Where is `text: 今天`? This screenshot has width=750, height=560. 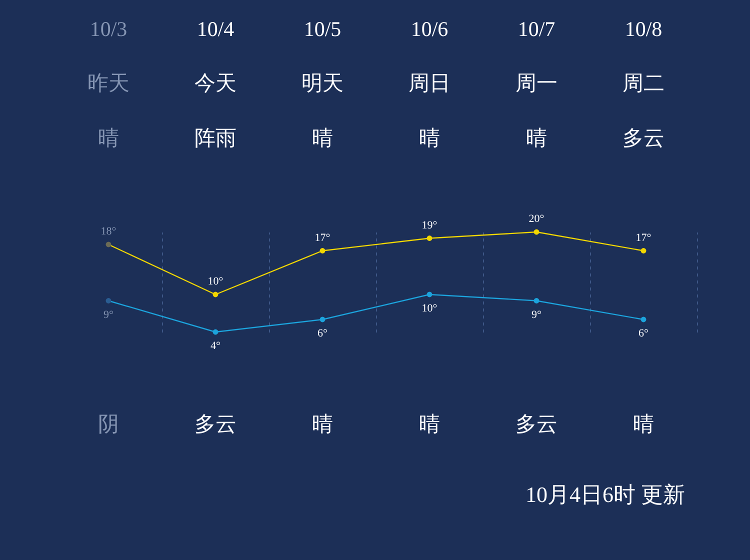
text: 今天 is located at coordinates (215, 83).